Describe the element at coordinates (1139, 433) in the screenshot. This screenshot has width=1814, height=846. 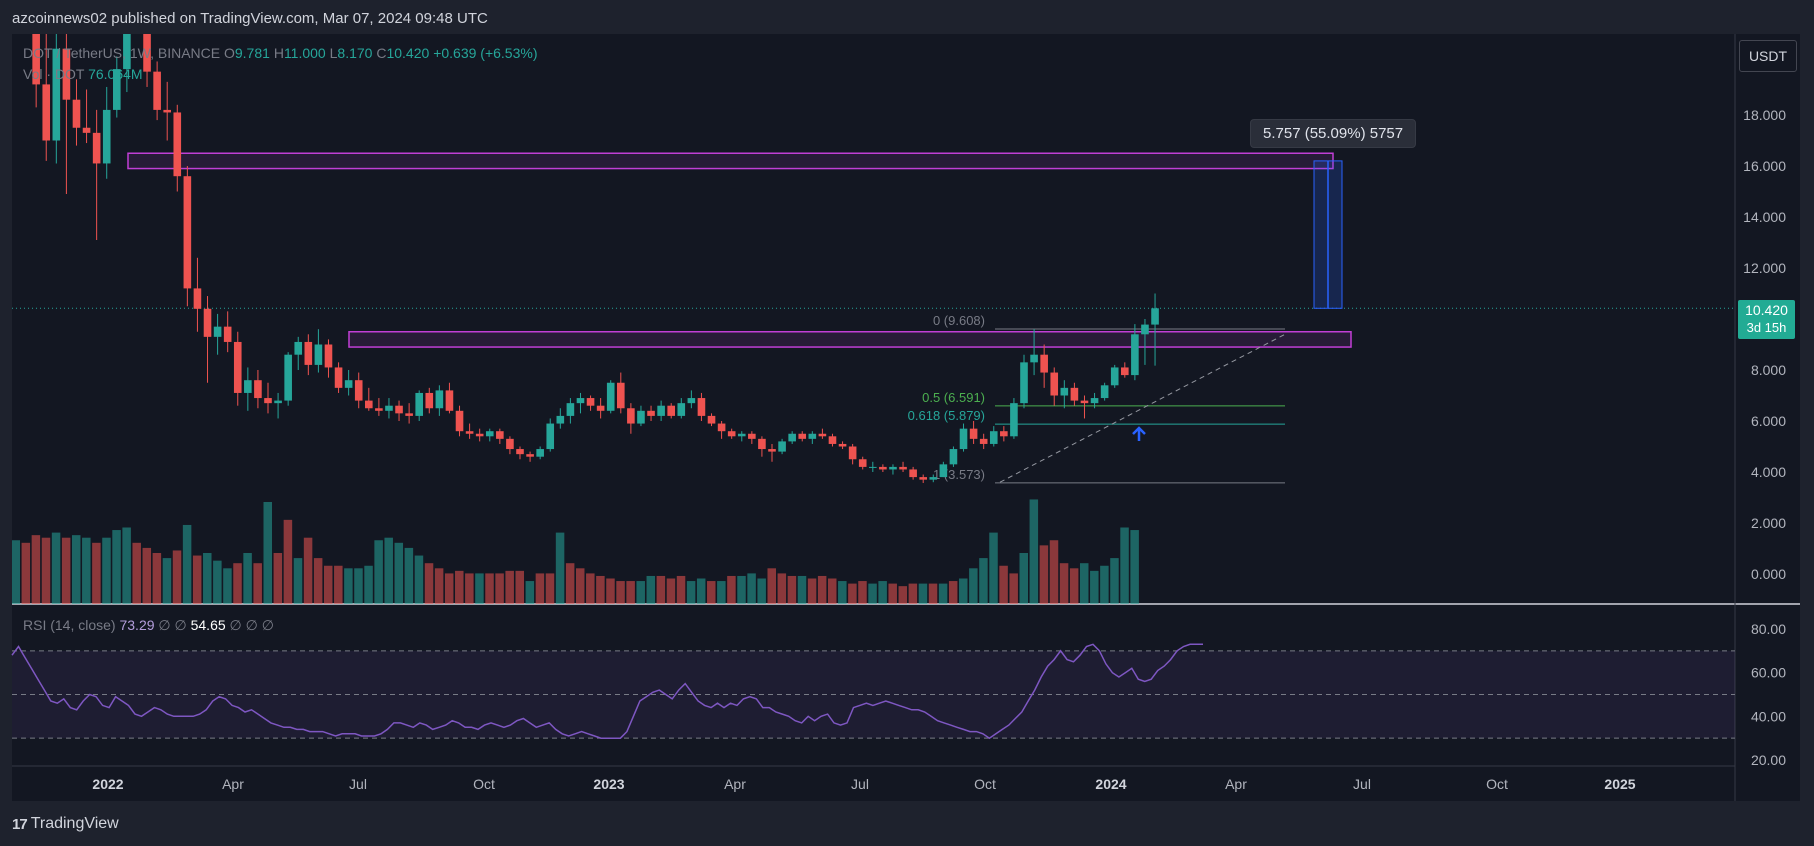
I see `up-arrow-icon` at that location.